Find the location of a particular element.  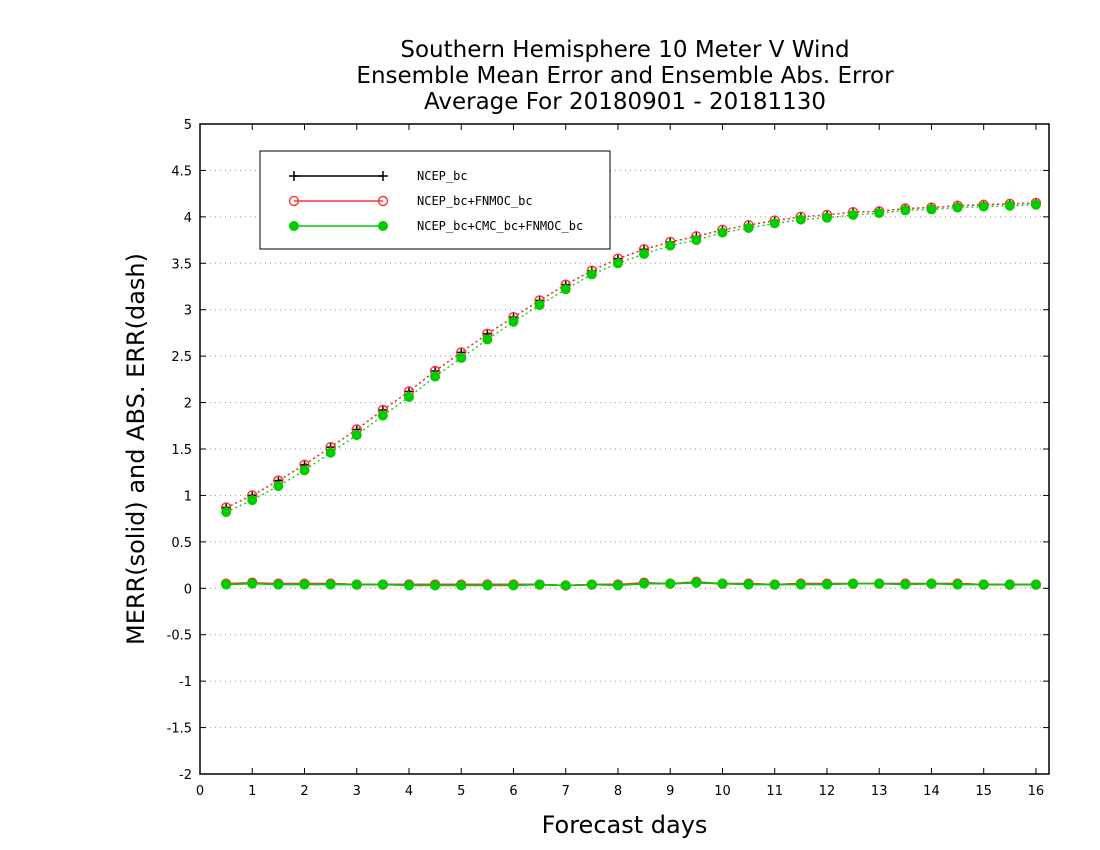

x-tick-label: 13 is located at coordinates (879, 791).